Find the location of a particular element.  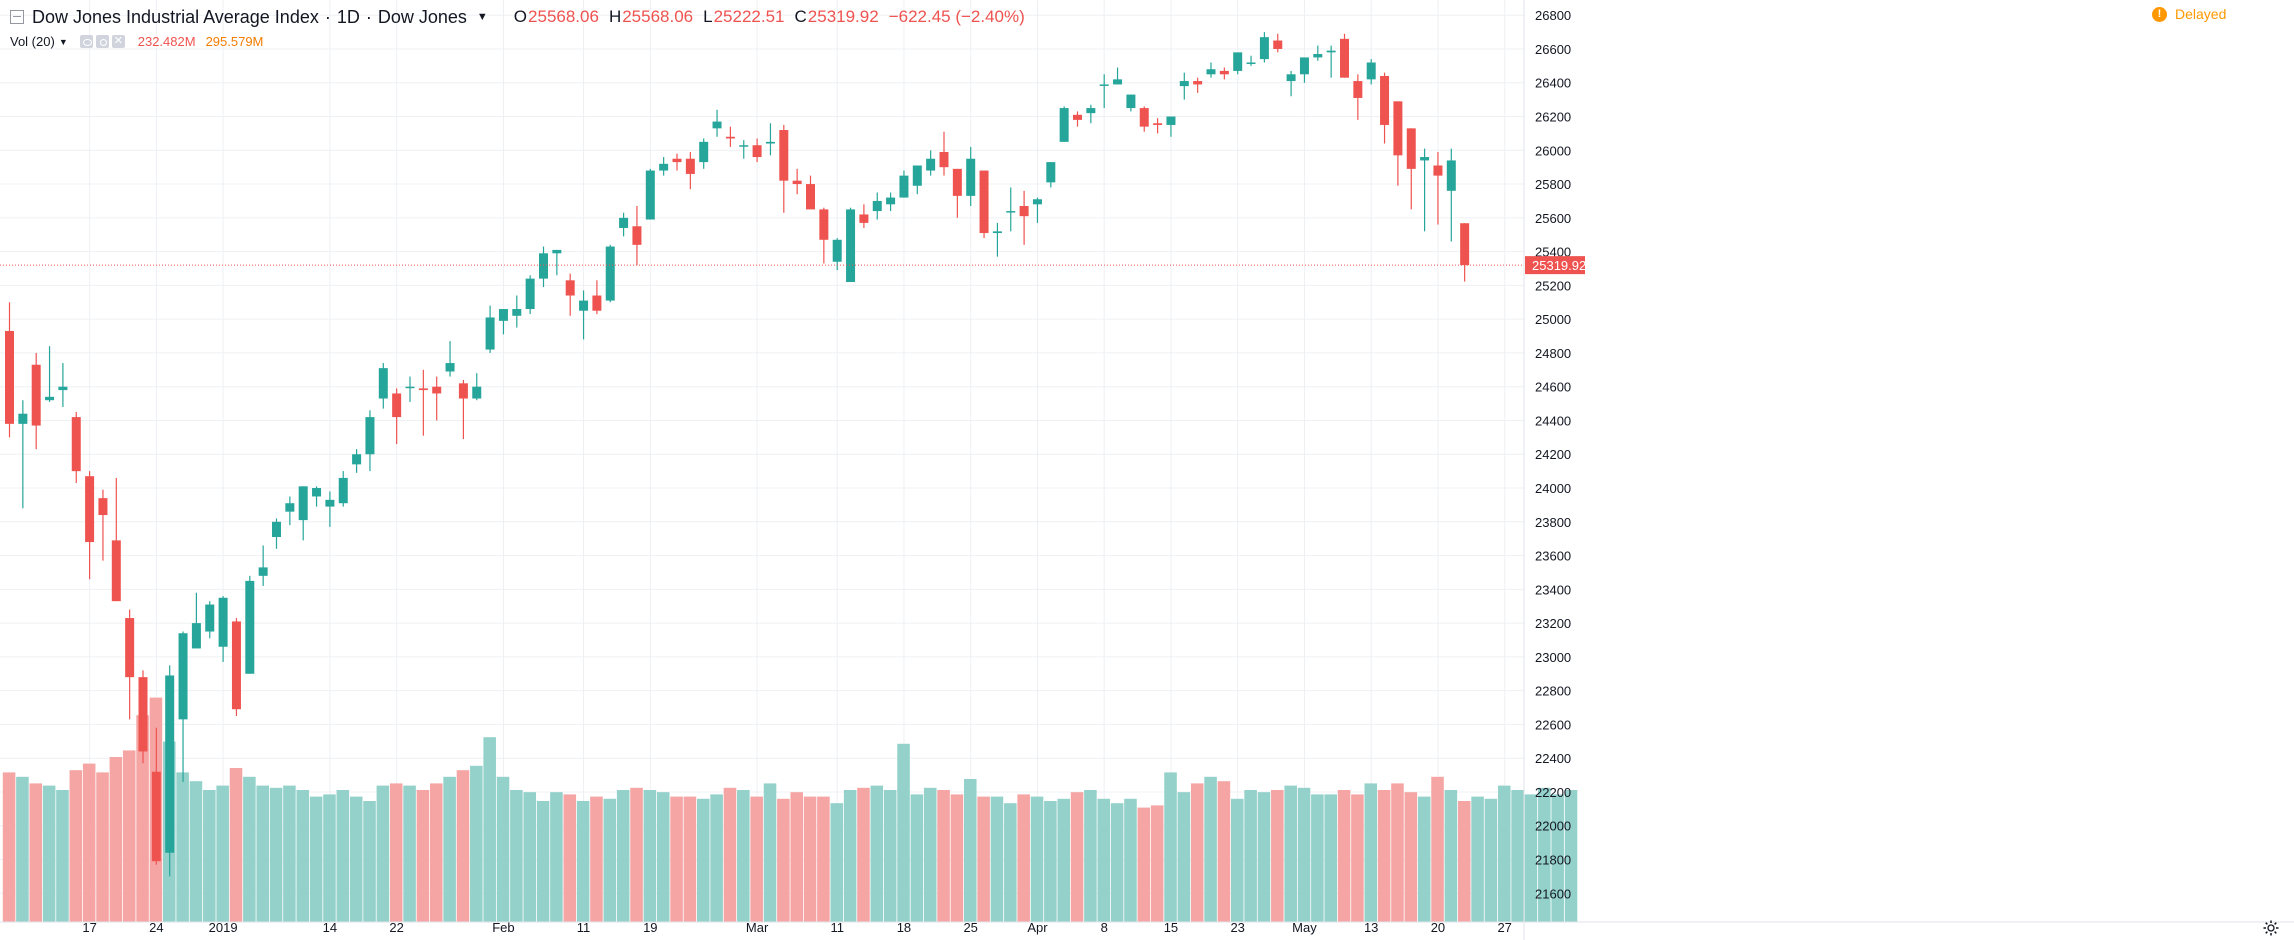

time-tick-label: 18 is located at coordinates (904, 927).